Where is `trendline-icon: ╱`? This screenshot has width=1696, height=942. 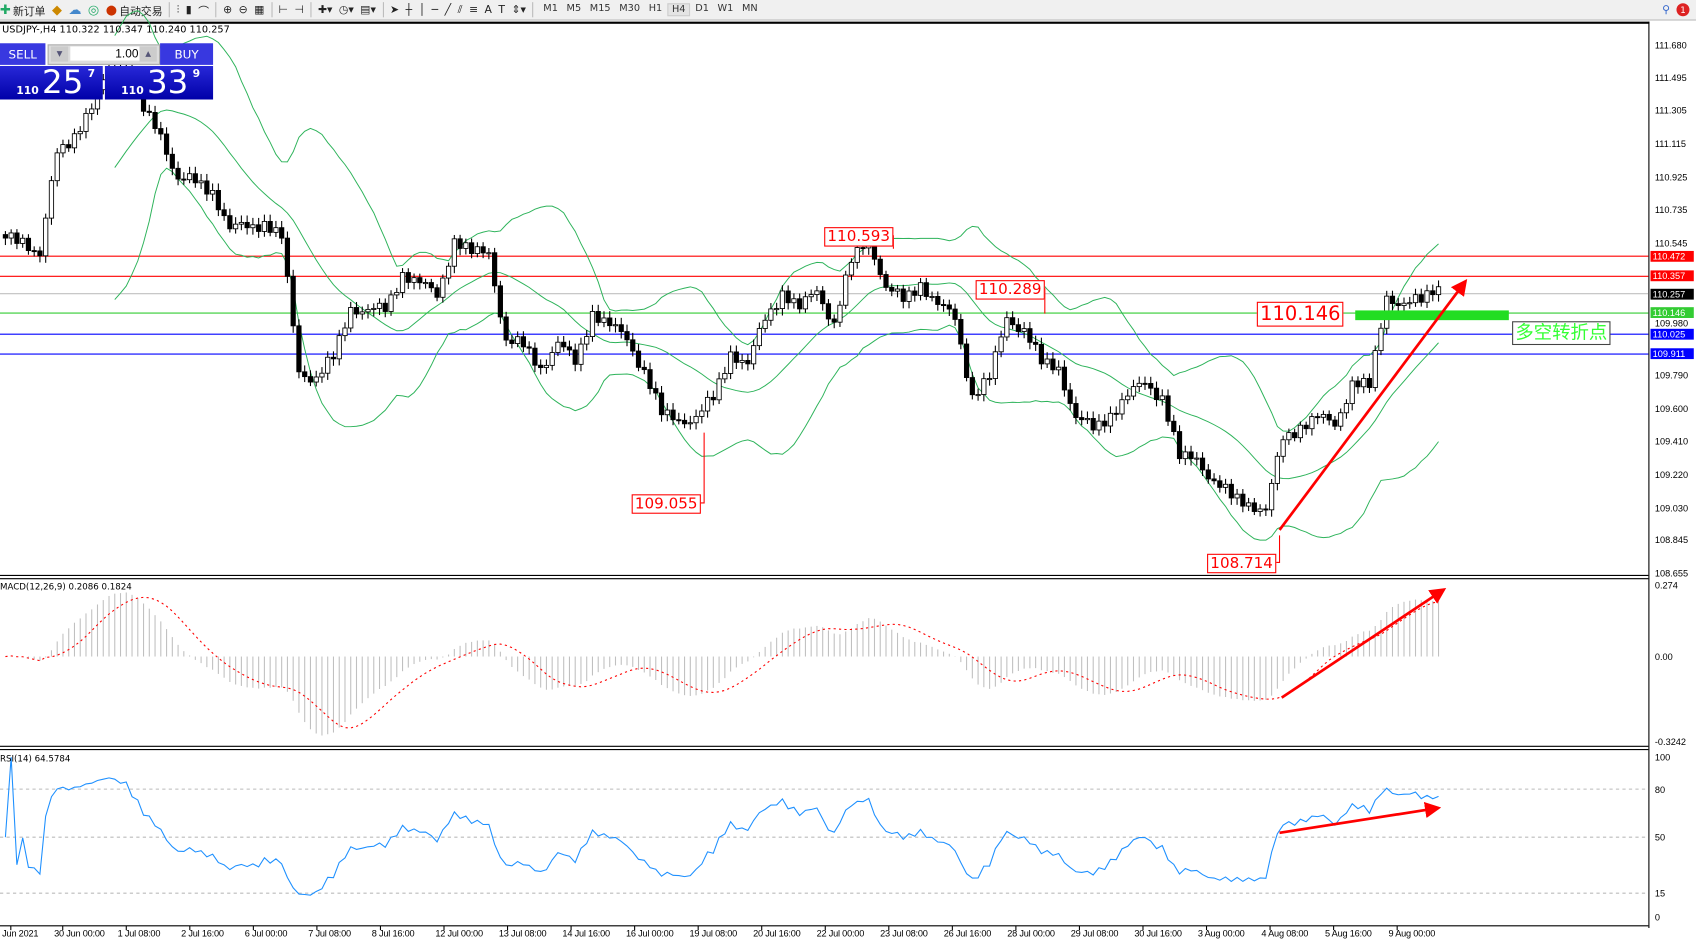
trendline-icon: ╱ is located at coordinates (448, 9).